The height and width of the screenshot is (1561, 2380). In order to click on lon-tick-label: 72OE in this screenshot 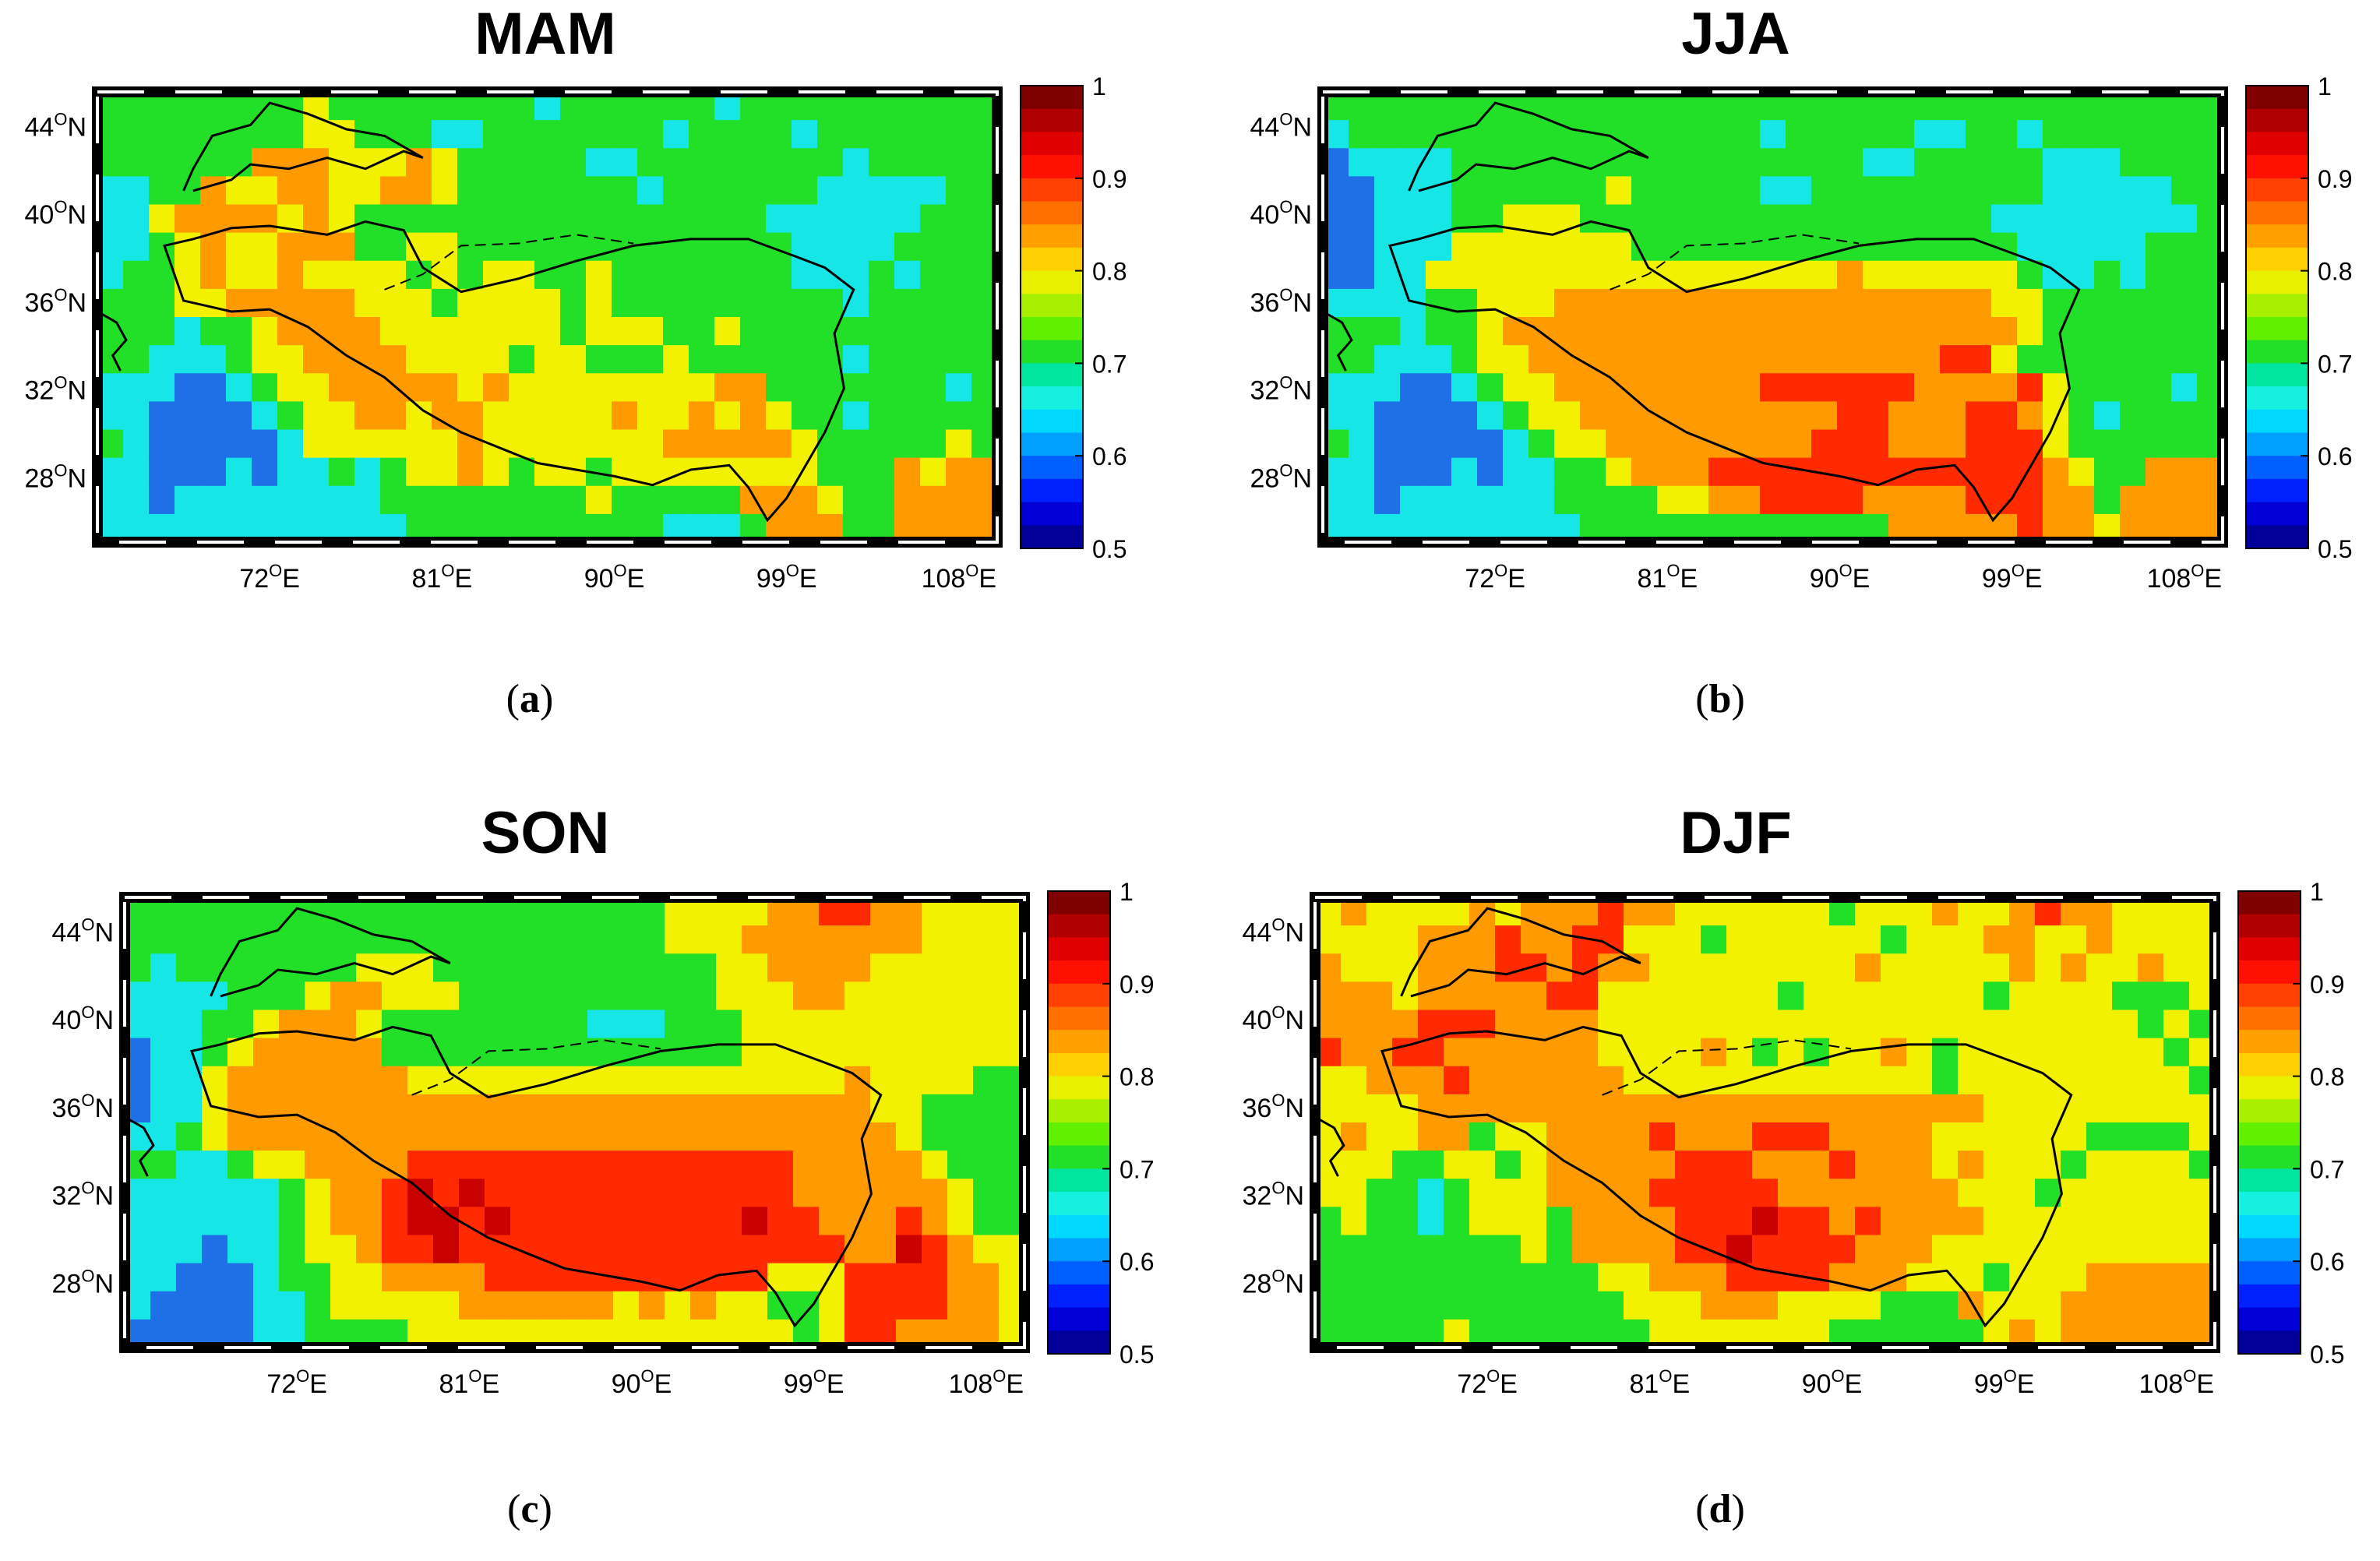, I will do `click(296, 1382)`.